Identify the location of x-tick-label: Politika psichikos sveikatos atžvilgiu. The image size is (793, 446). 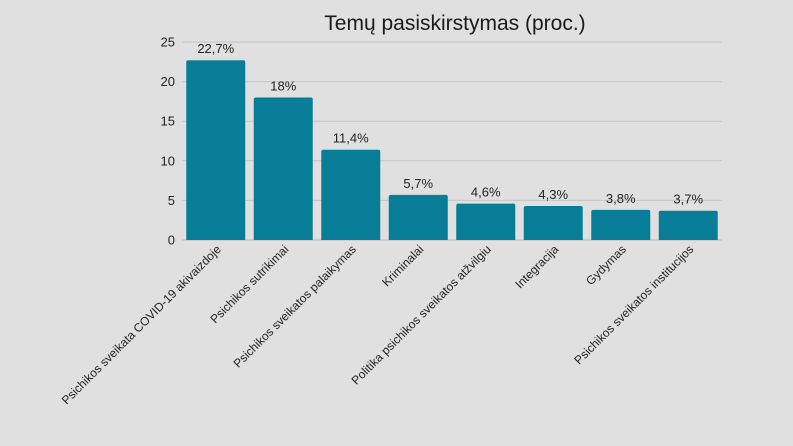
(421, 314).